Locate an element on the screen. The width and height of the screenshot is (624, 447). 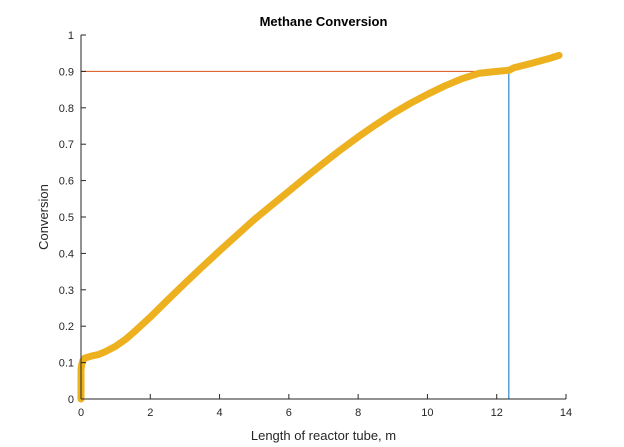
x-tick-label: 8 is located at coordinates (358, 413).